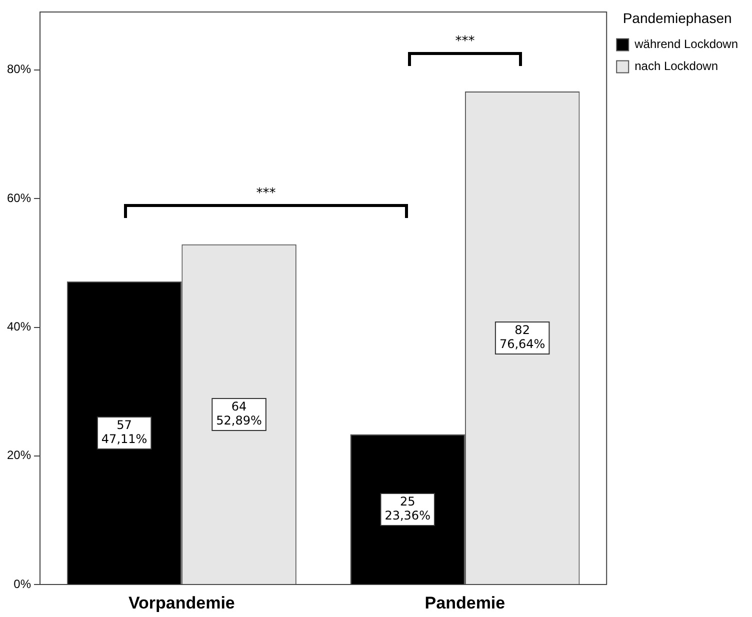 Image resolution: width=752 pixels, height=617 pixels. I want to click on data-label: 64 52,89%, so click(239, 414).